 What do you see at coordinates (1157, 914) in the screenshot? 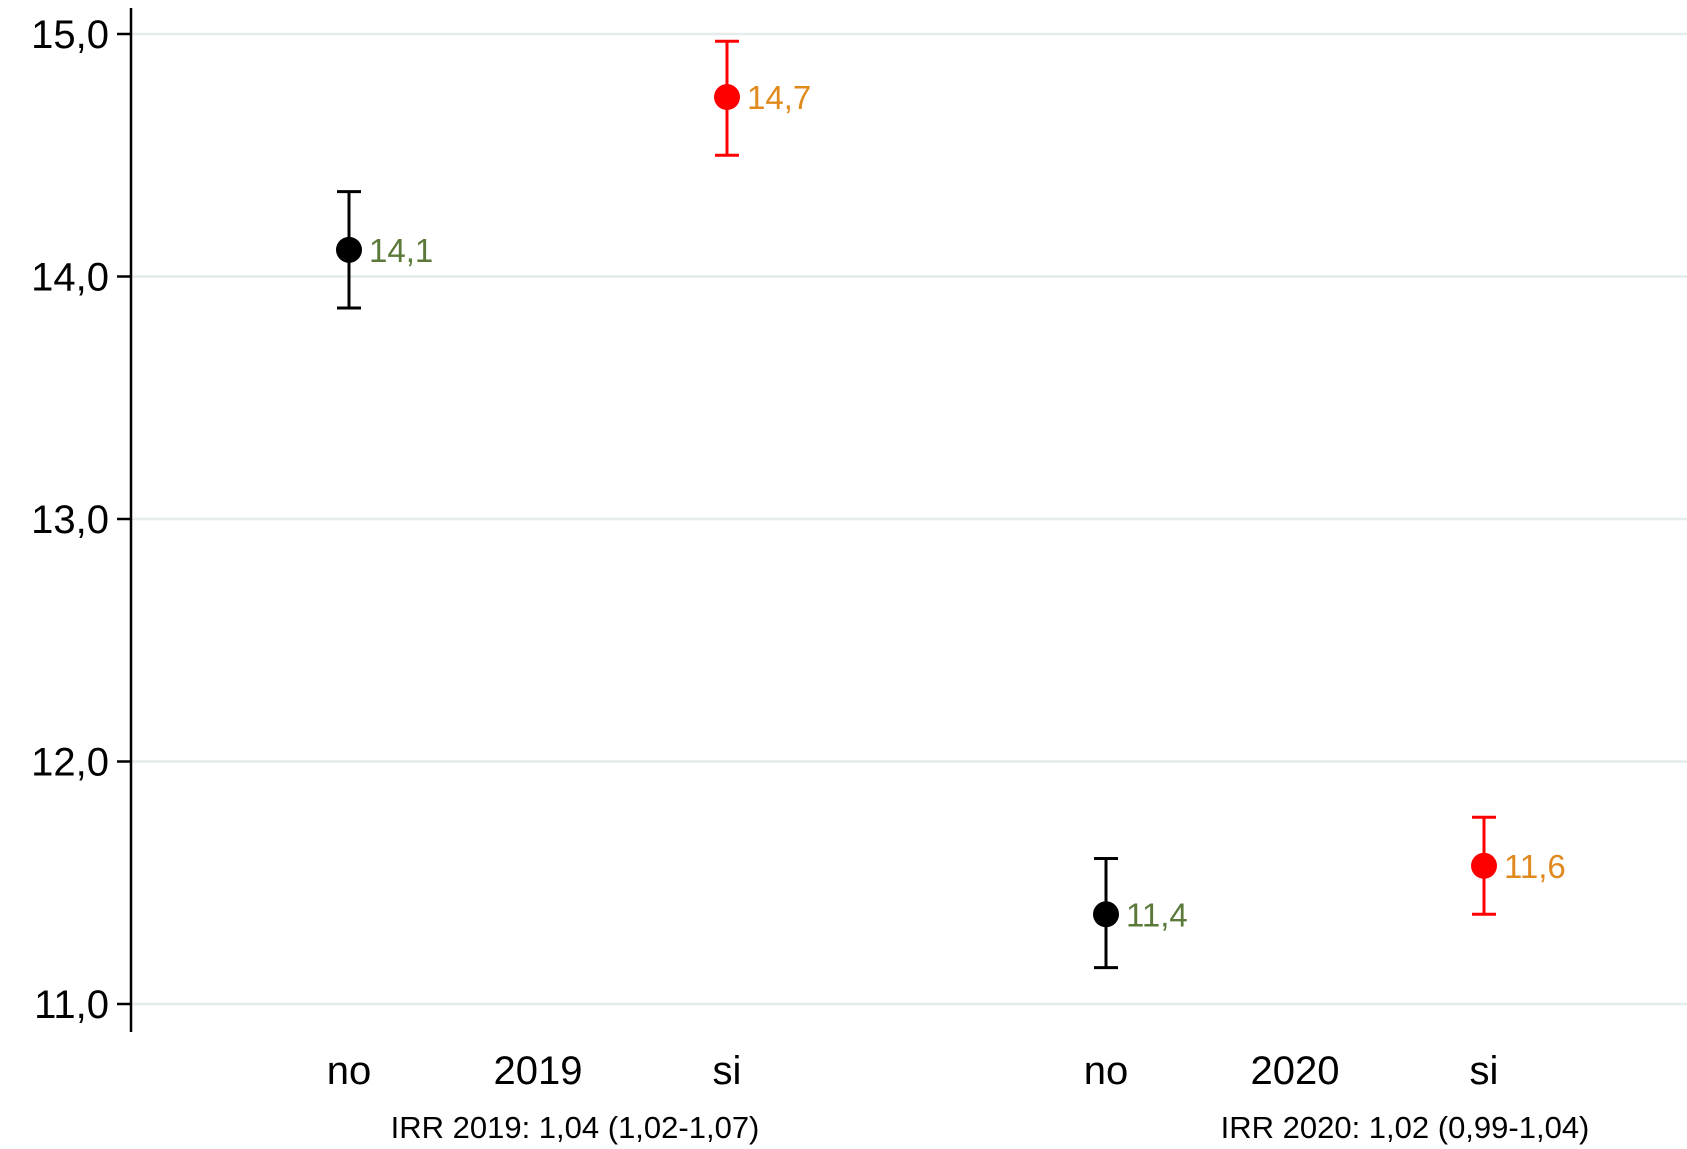
I see `data-value-label: 11,4` at bounding box center [1157, 914].